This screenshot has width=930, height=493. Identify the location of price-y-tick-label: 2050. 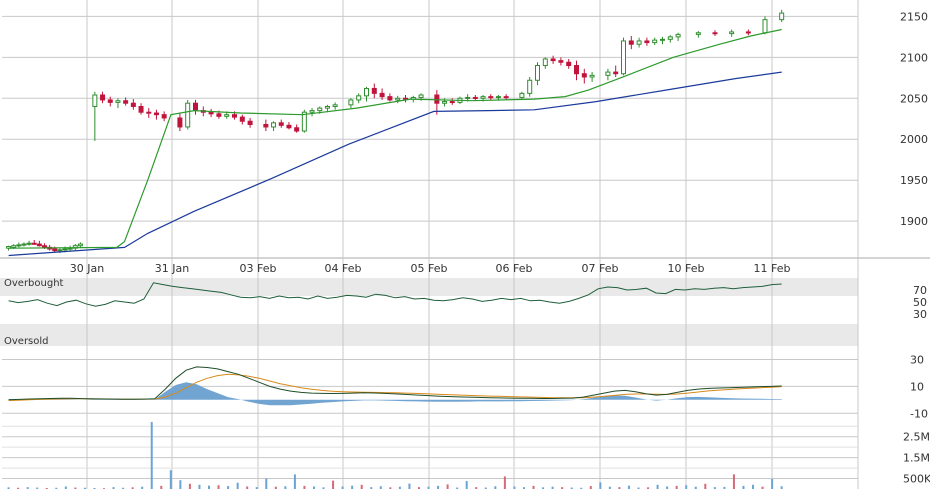
(914, 98).